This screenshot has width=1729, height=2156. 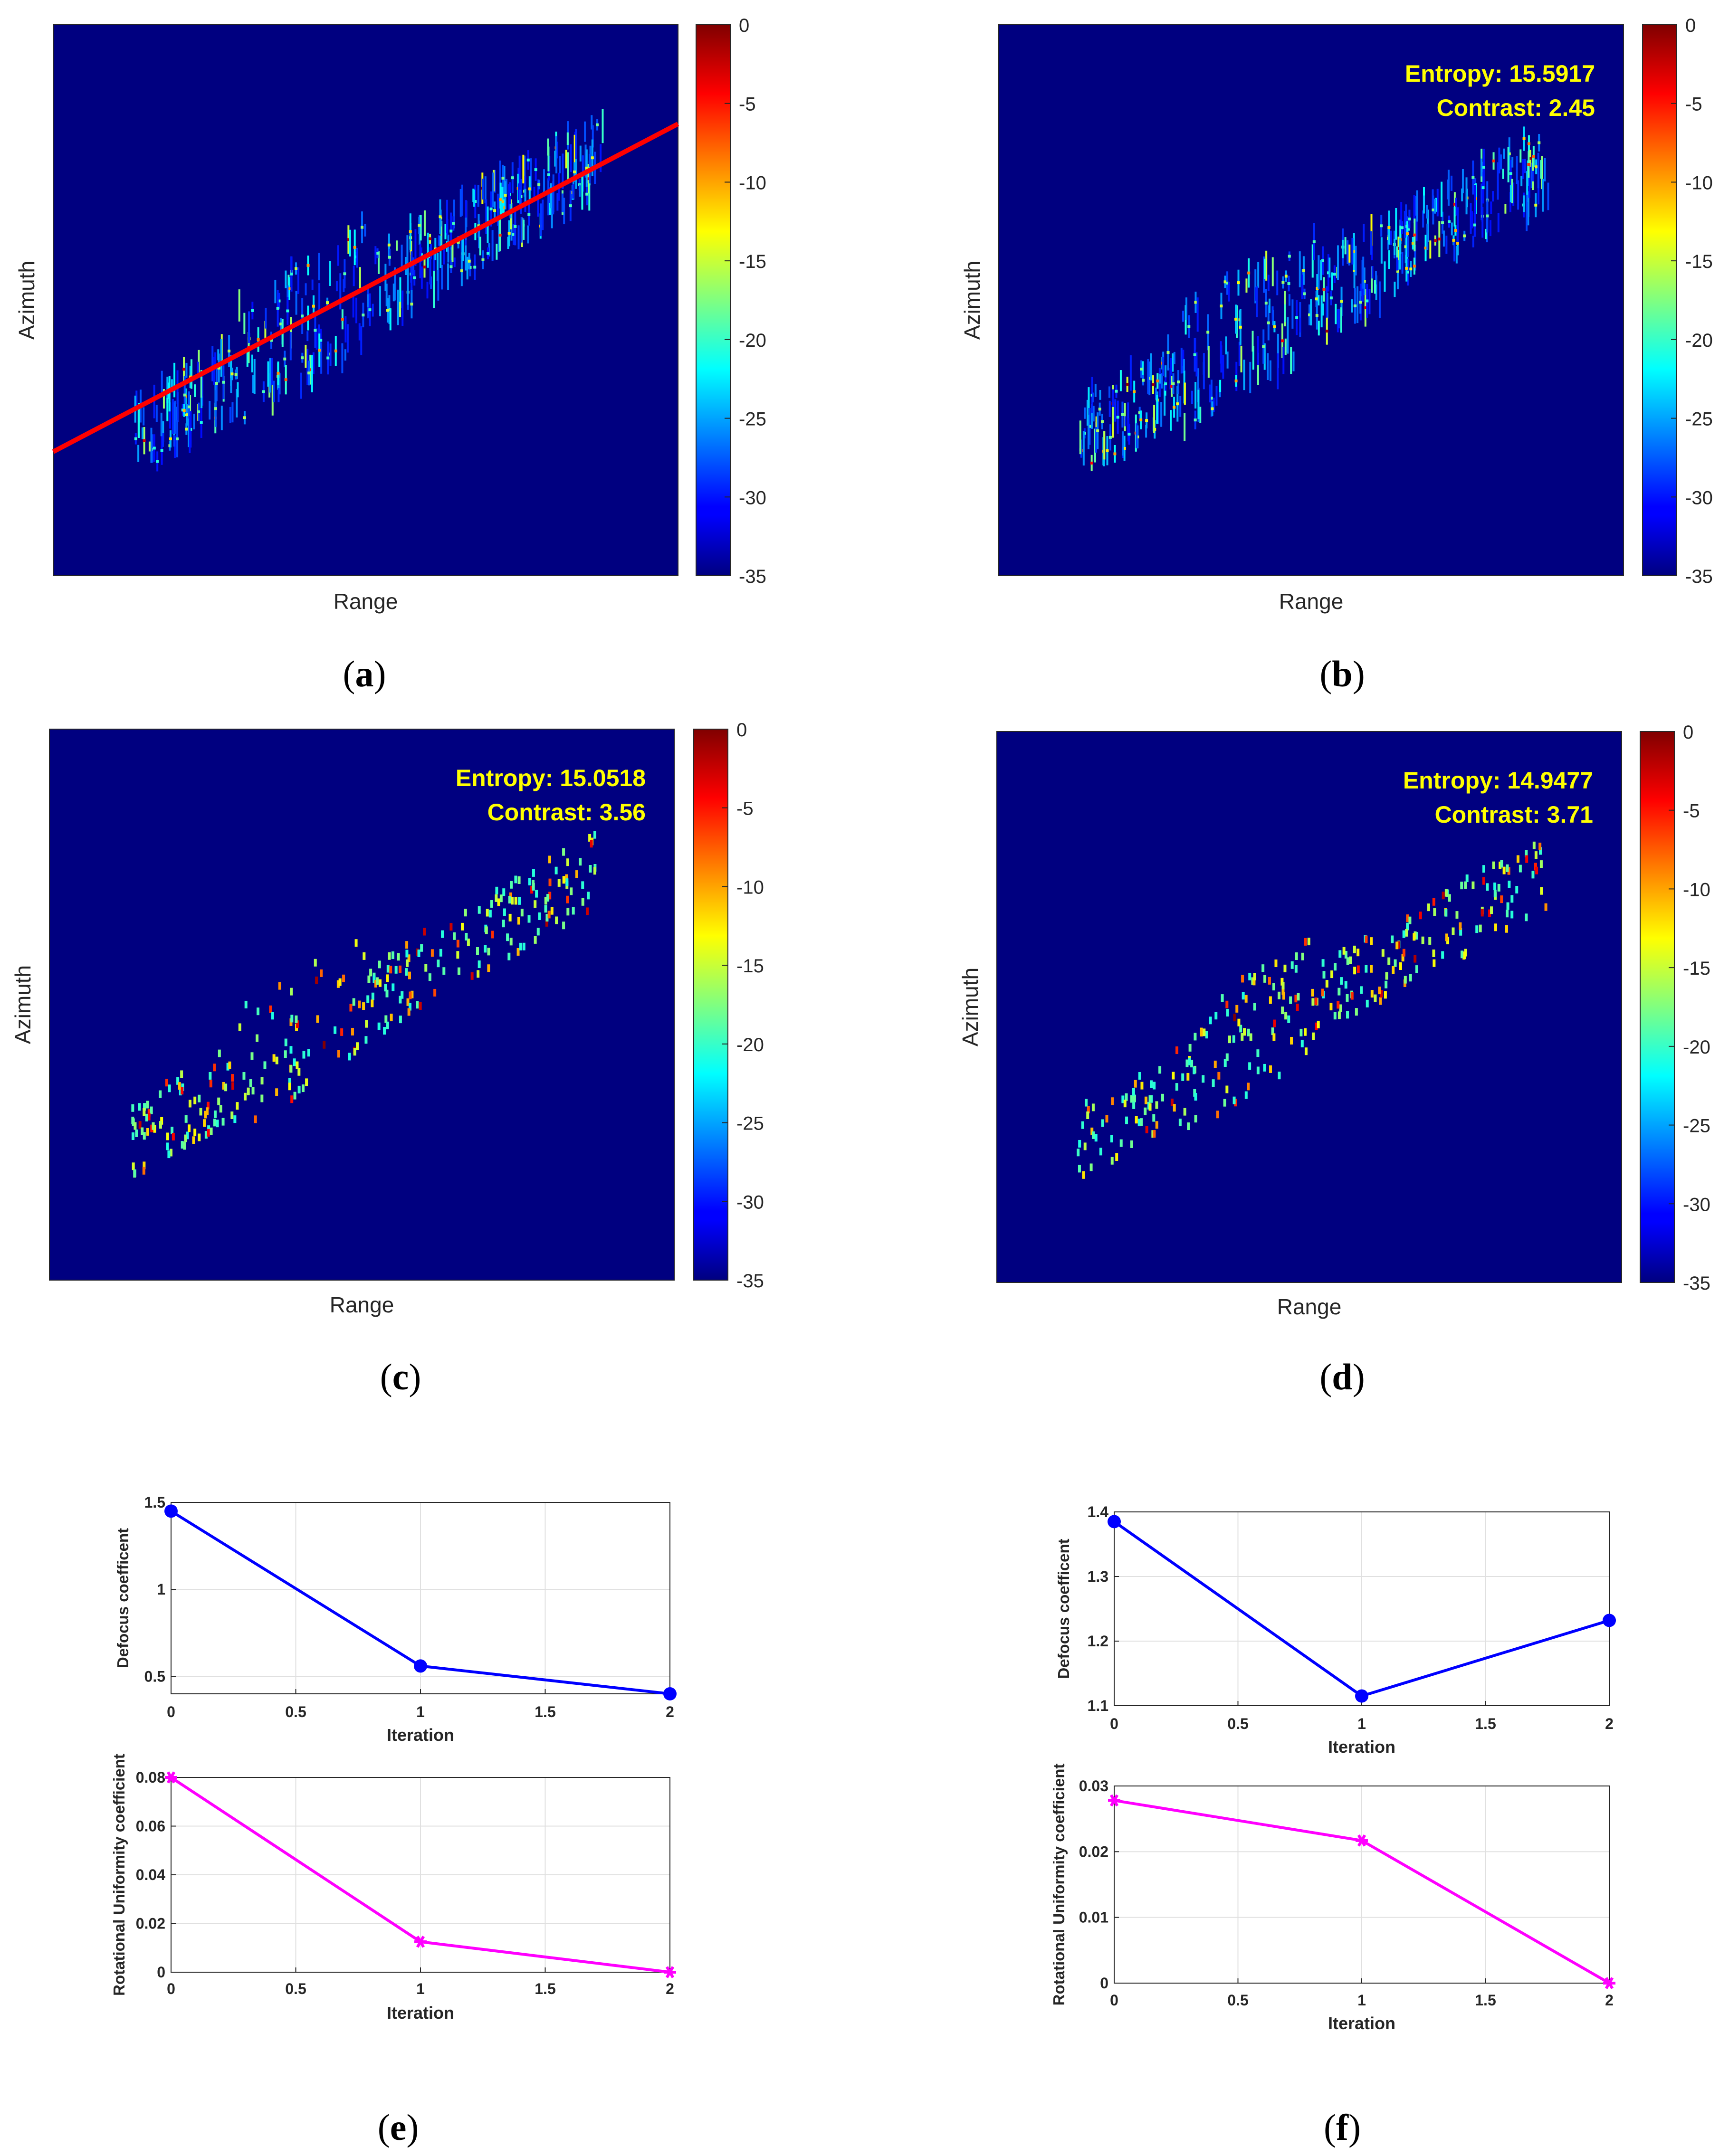 What do you see at coordinates (1485, 2000) in the screenshot?
I see `x-tick-label: 1.5` at bounding box center [1485, 2000].